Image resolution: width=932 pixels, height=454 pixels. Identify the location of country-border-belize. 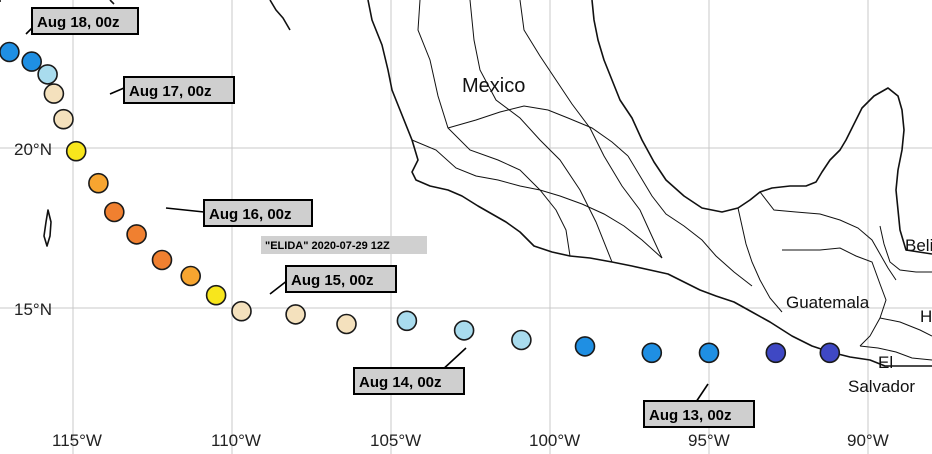
(905, 249).